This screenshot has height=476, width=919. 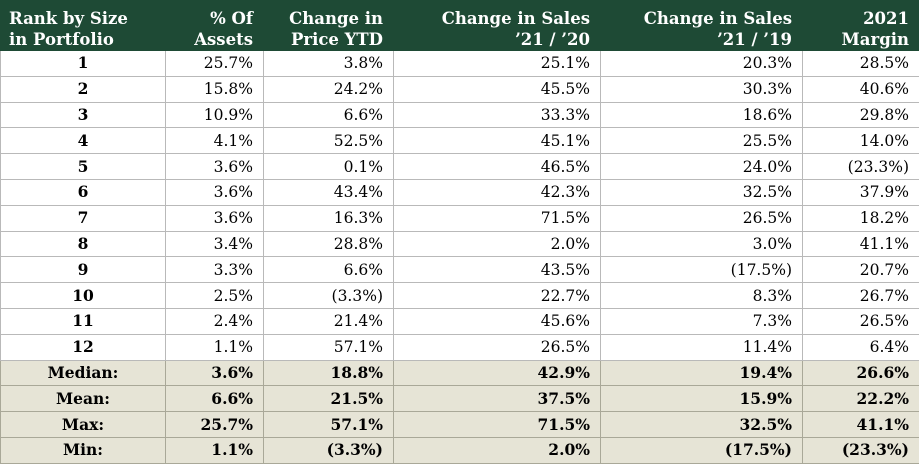 What do you see at coordinates (860, 141) in the screenshot?
I see `cell-margin-2021: 14.0%` at bounding box center [860, 141].